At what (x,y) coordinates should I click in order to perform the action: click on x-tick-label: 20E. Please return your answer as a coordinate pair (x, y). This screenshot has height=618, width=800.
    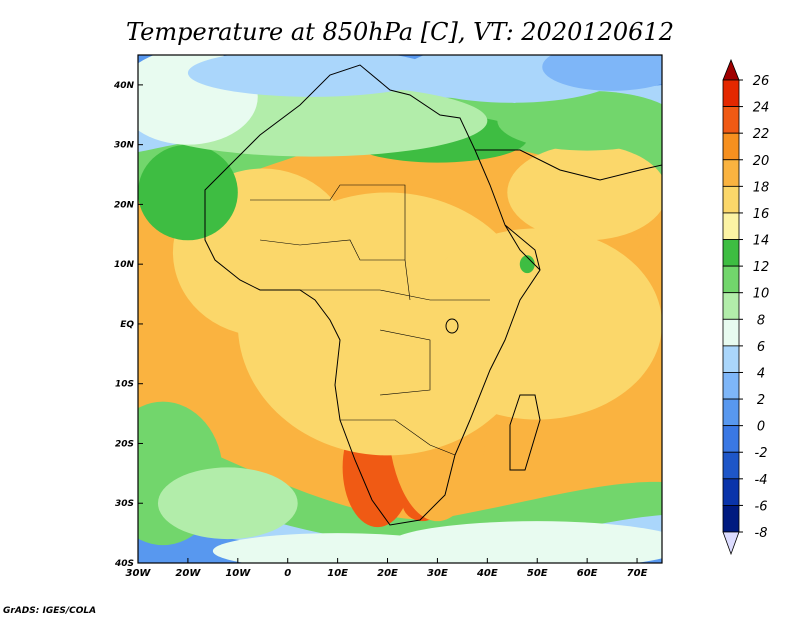
    Looking at the image, I should click on (387, 573).